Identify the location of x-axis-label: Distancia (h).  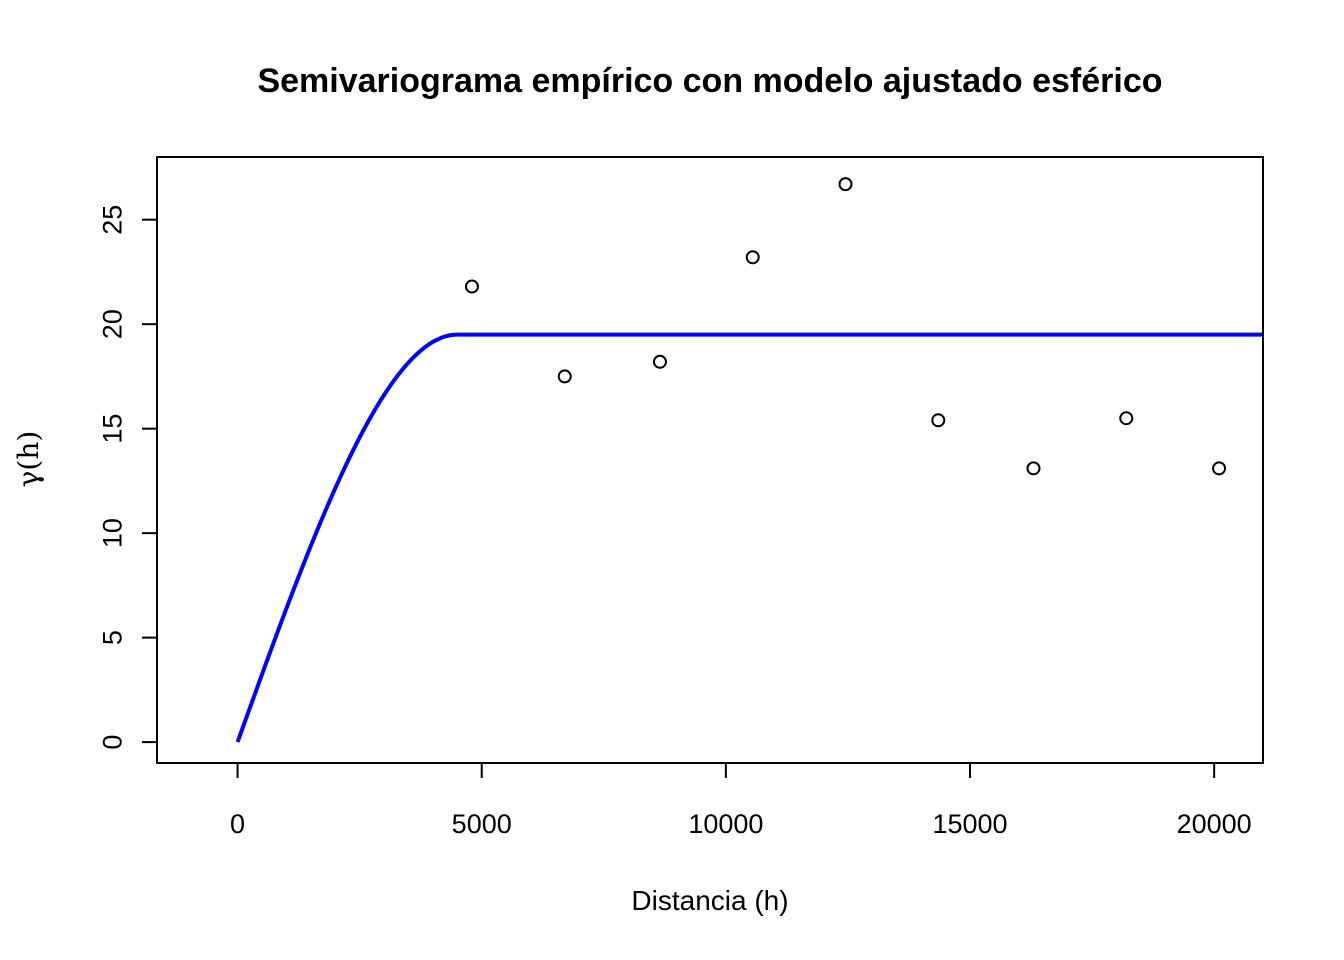
(709, 900).